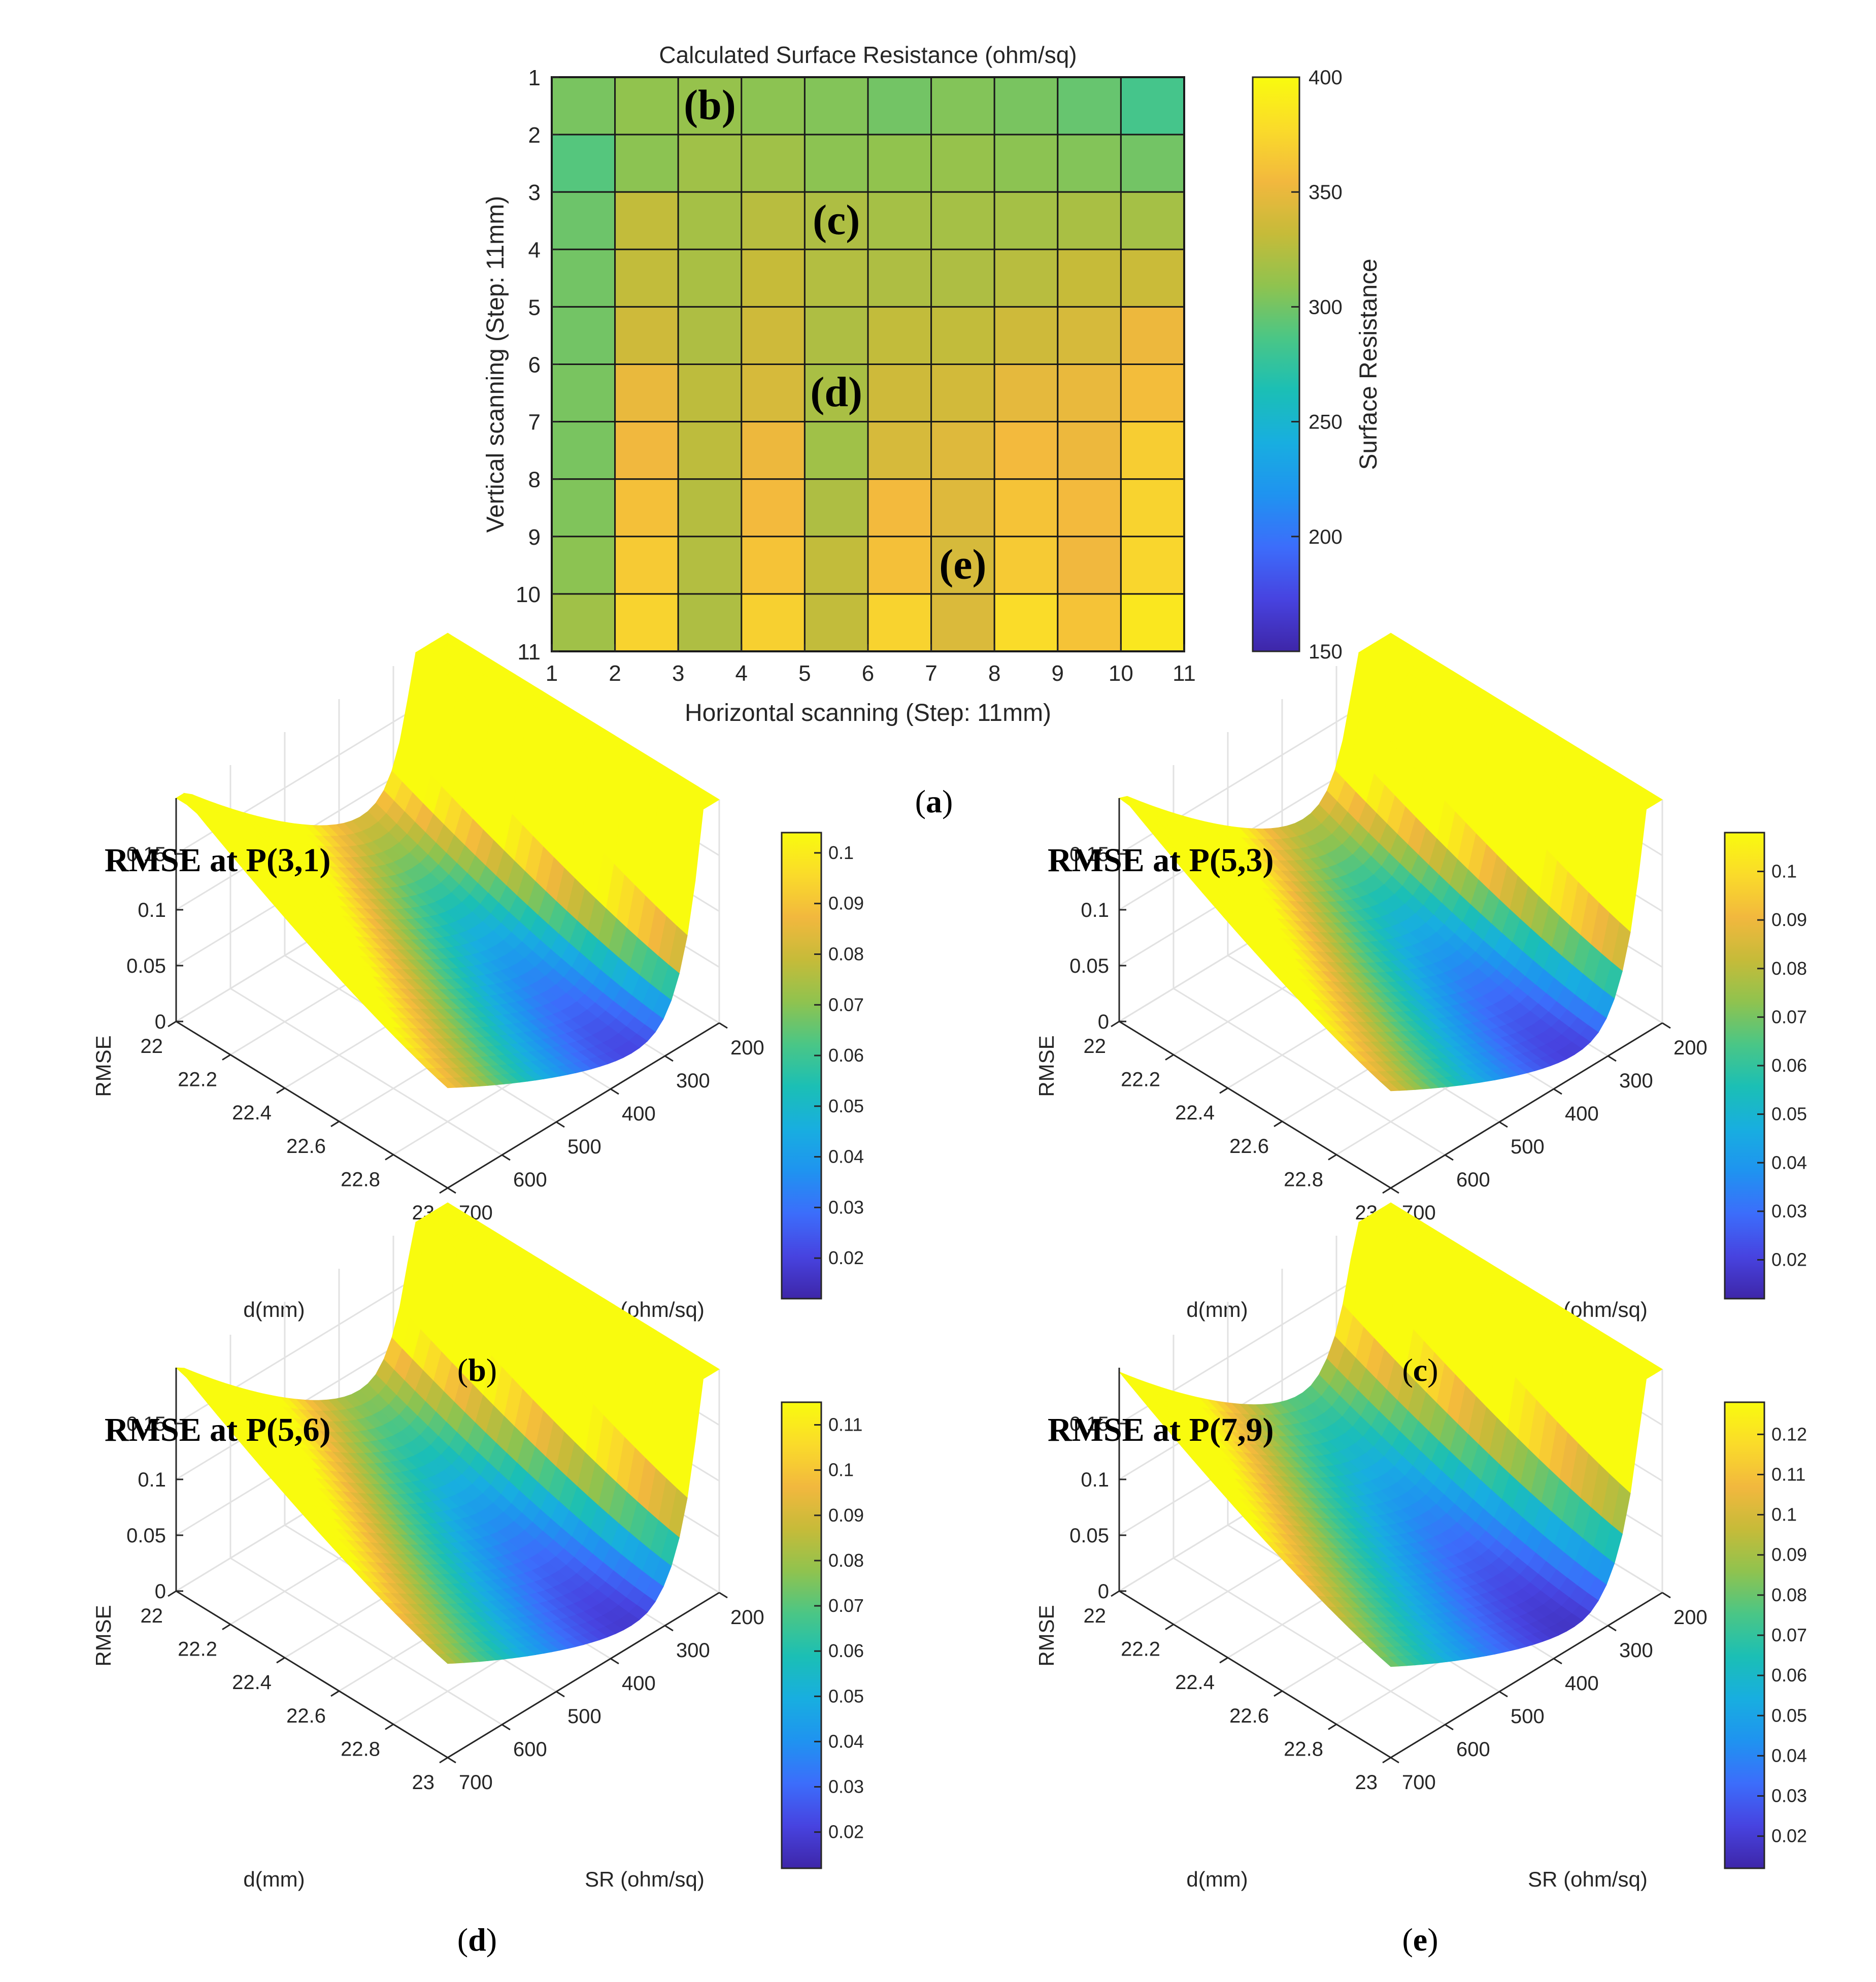 Image resolution: width=1876 pixels, height=1982 pixels. Describe the element at coordinates (1121, 673) in the screenshot. I see `x-tick-label: 10` at that location.